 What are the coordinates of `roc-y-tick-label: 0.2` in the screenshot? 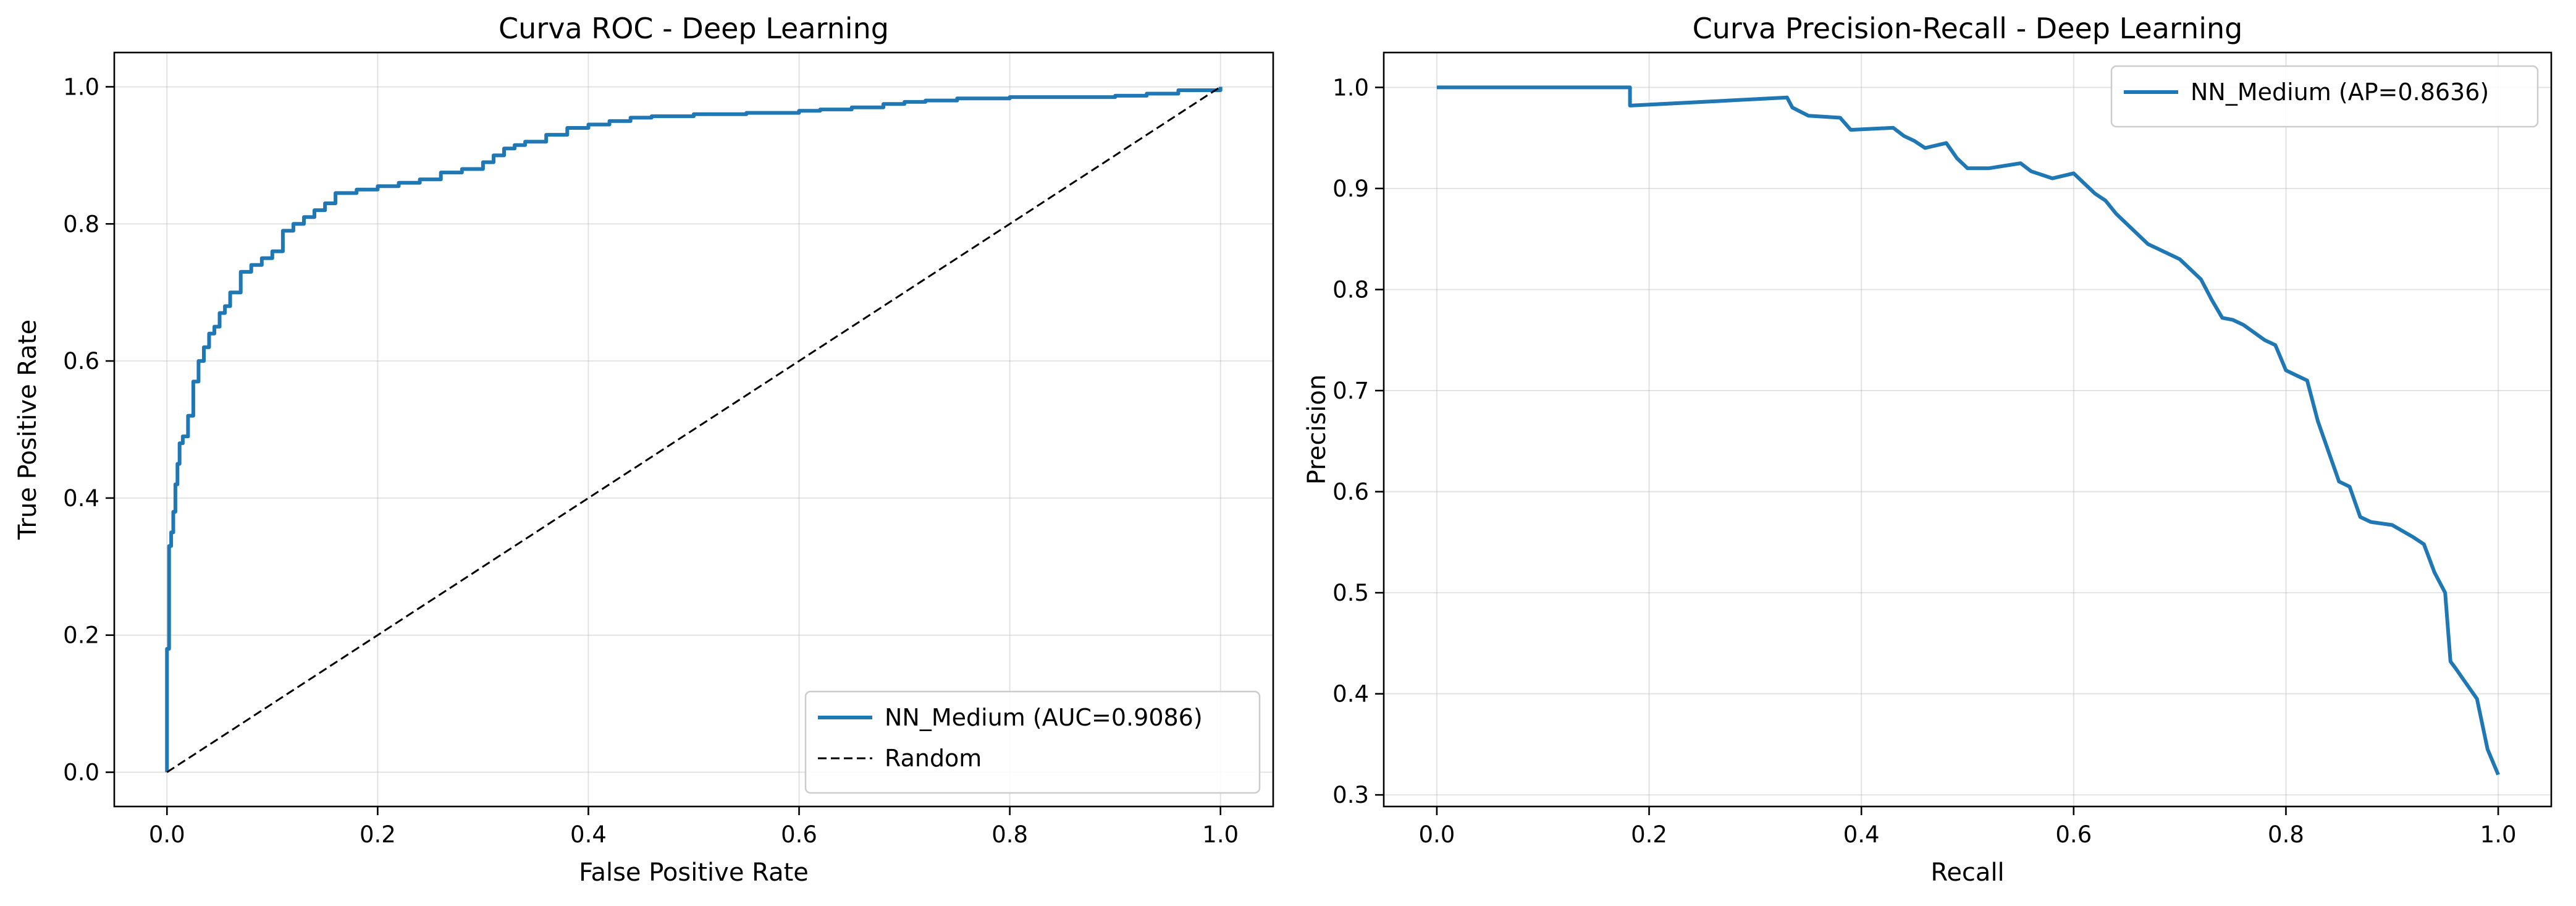 It's located at (81, 635).